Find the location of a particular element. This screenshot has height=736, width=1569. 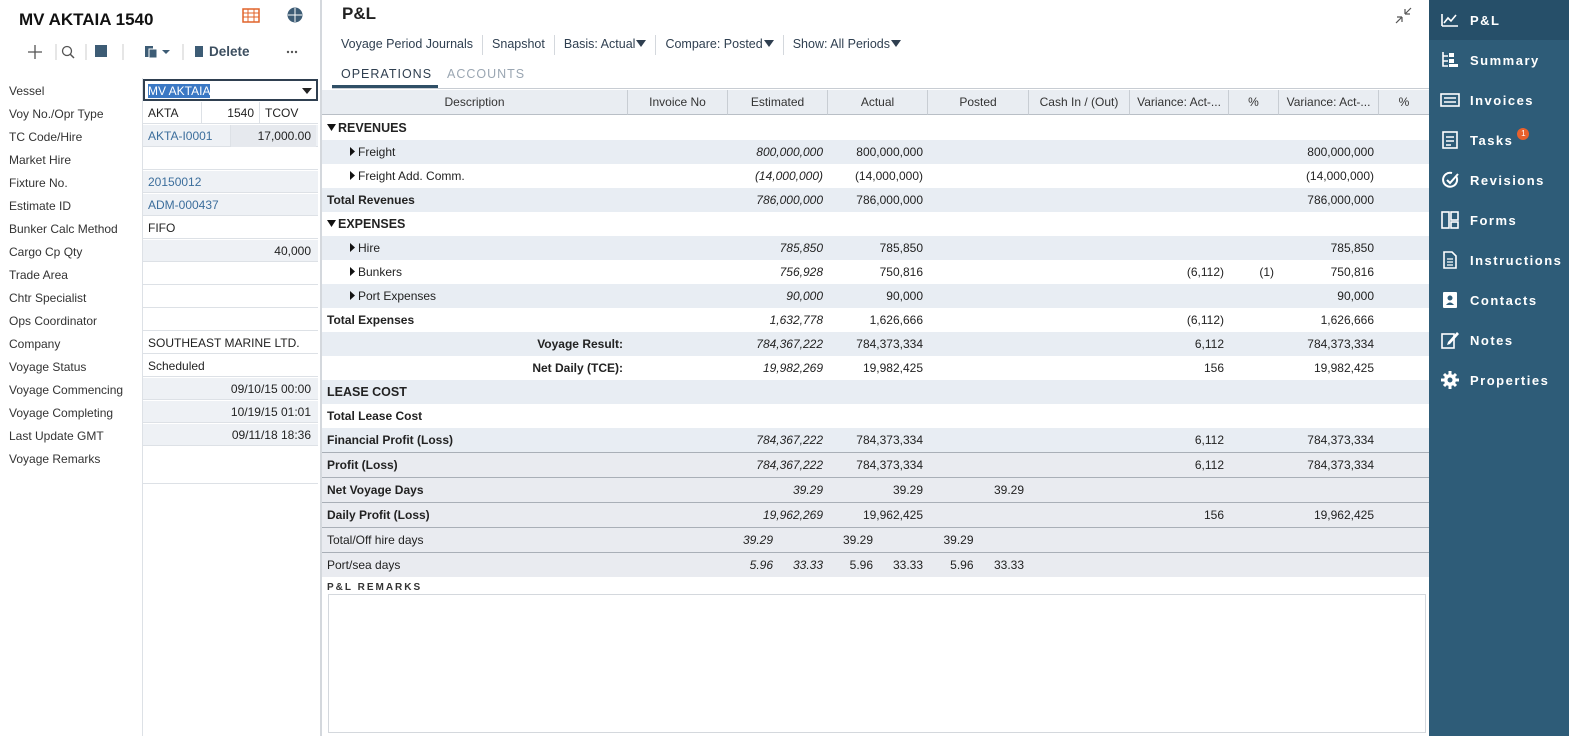

column-header: Invoice No is located at coordinates (678, 102).